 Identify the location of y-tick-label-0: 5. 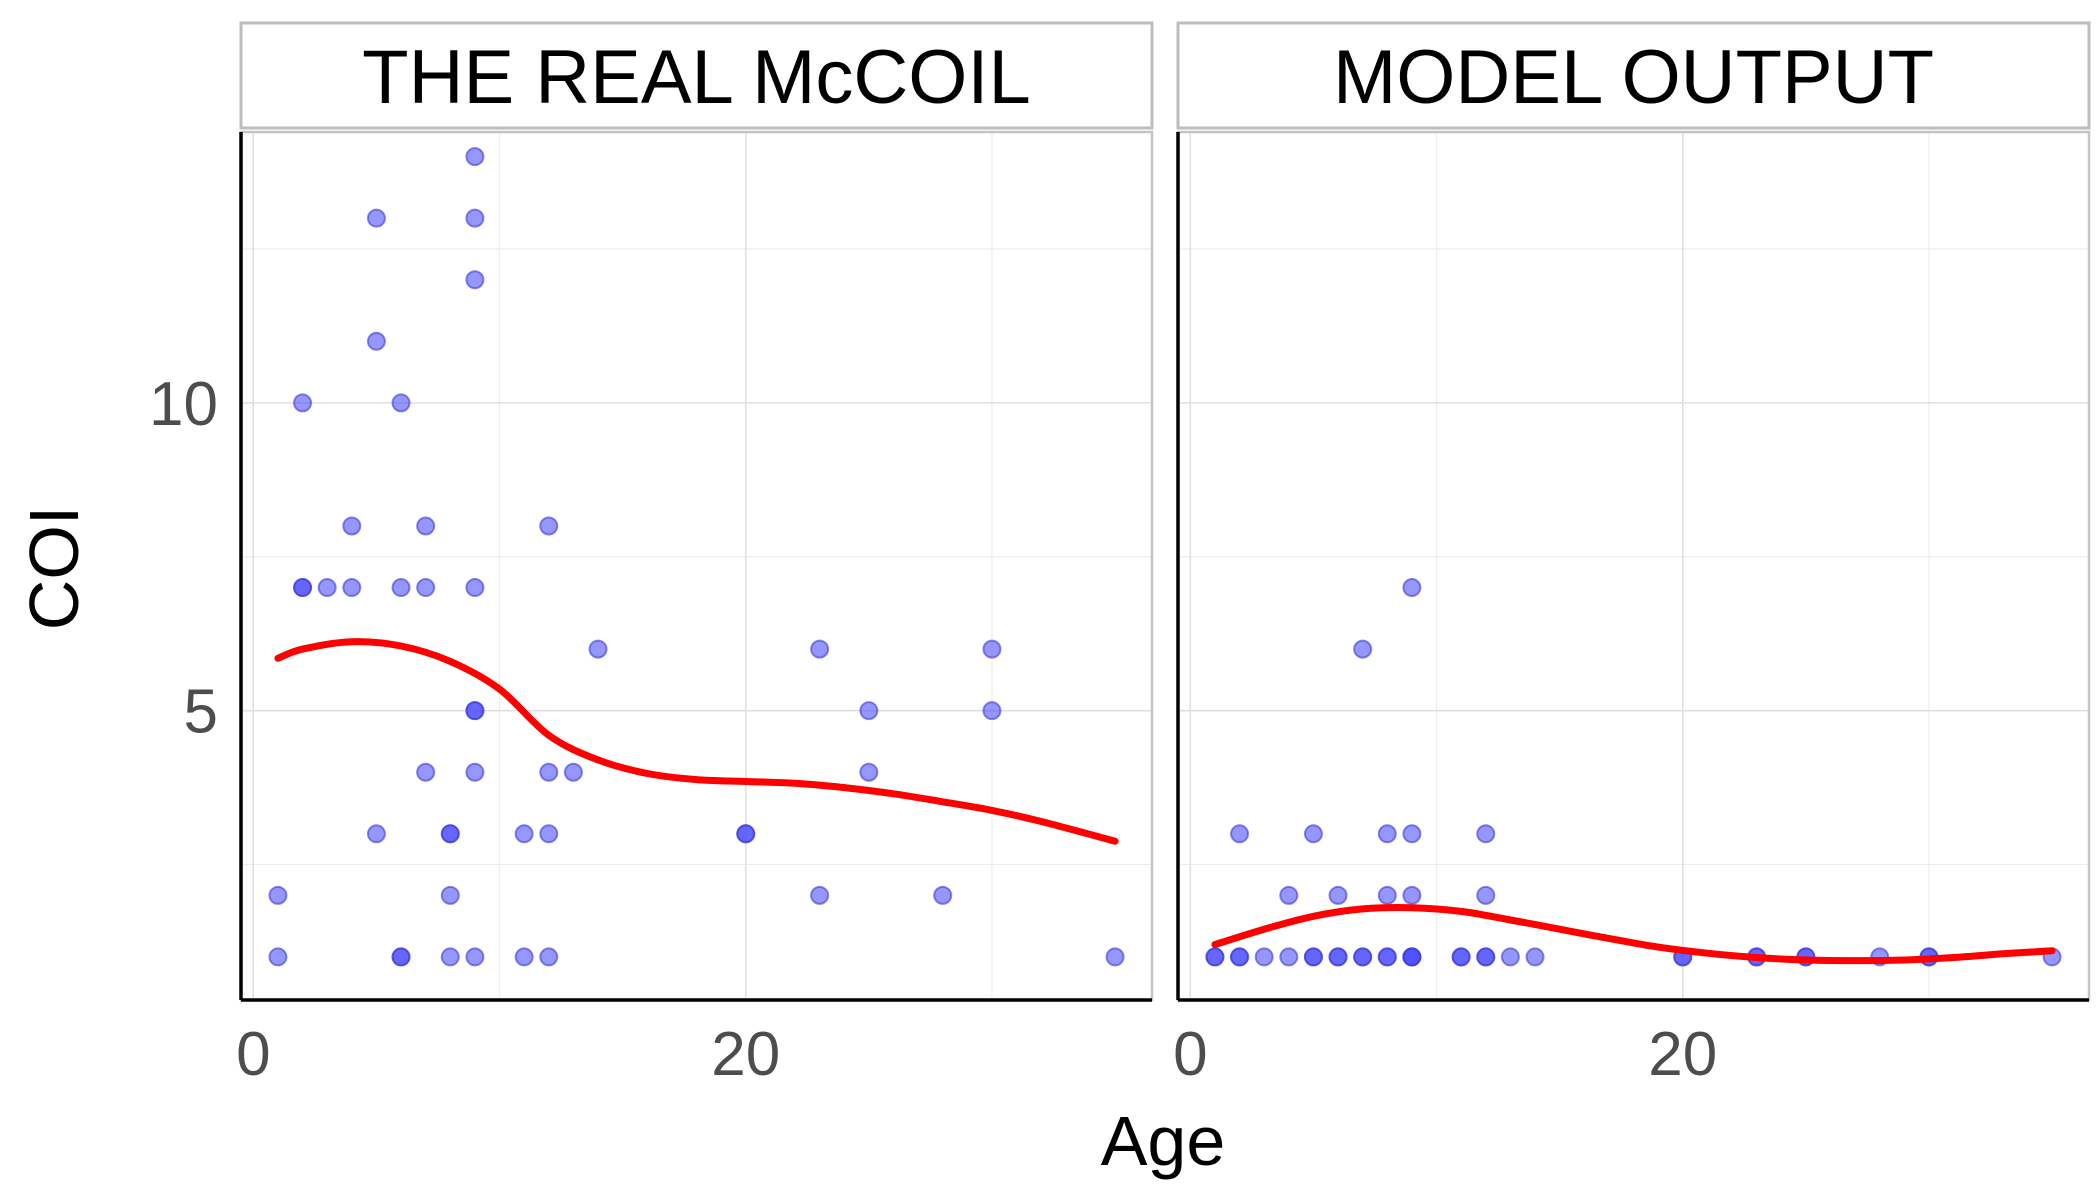
(201, 712).